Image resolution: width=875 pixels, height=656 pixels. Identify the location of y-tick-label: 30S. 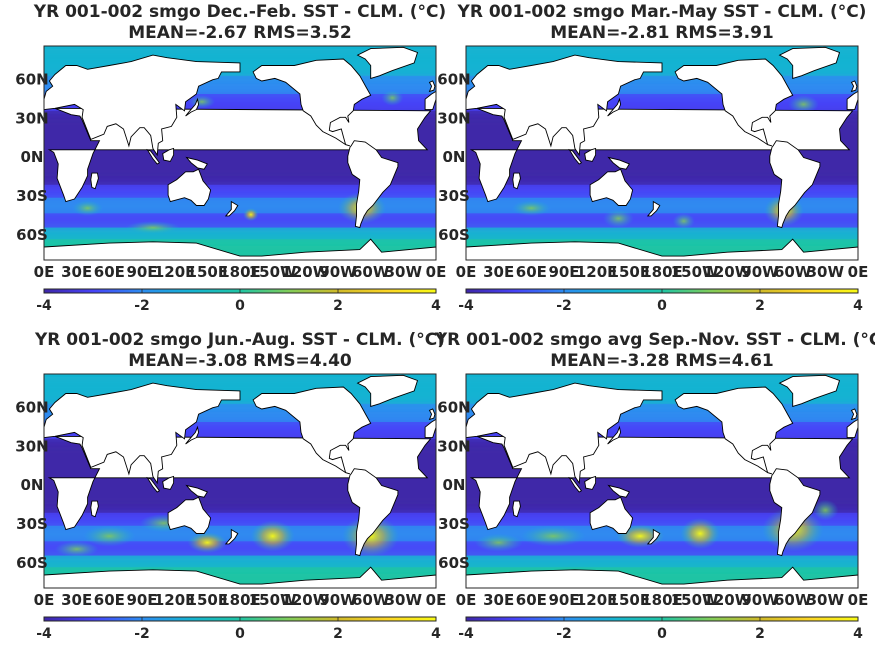
(32, 524).